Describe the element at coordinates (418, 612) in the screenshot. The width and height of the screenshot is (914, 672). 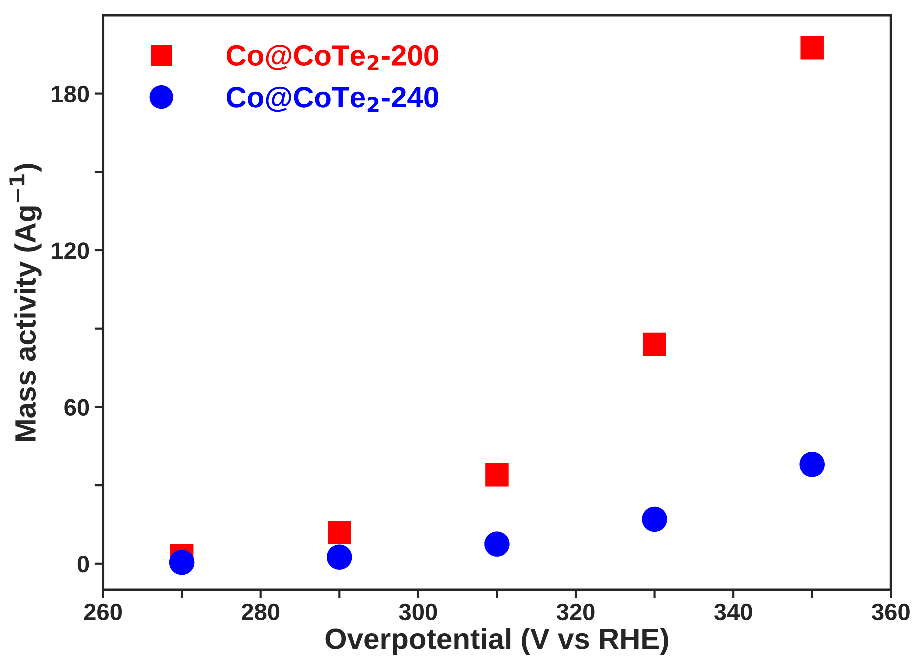
I see `x-tick-label: 300` at that location.